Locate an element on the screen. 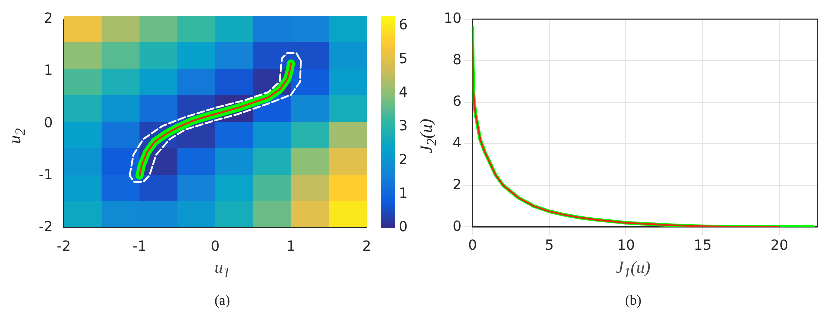 The height and width of the screenshot is (324, 839). y-tick-label: -2 is located at coordinates (46, 228).